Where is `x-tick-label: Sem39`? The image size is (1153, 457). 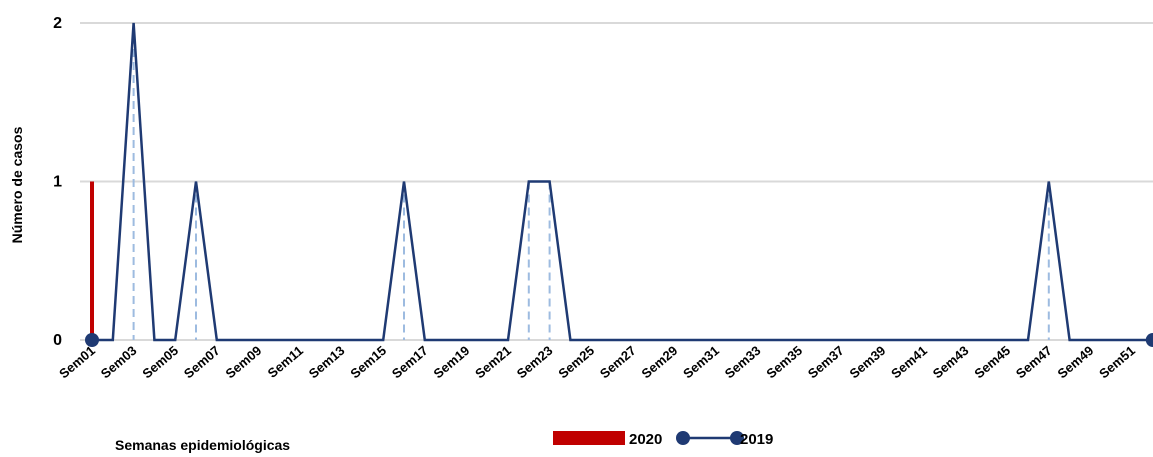
x-tick-label: Sem39 is located at coordinates (868, 362).